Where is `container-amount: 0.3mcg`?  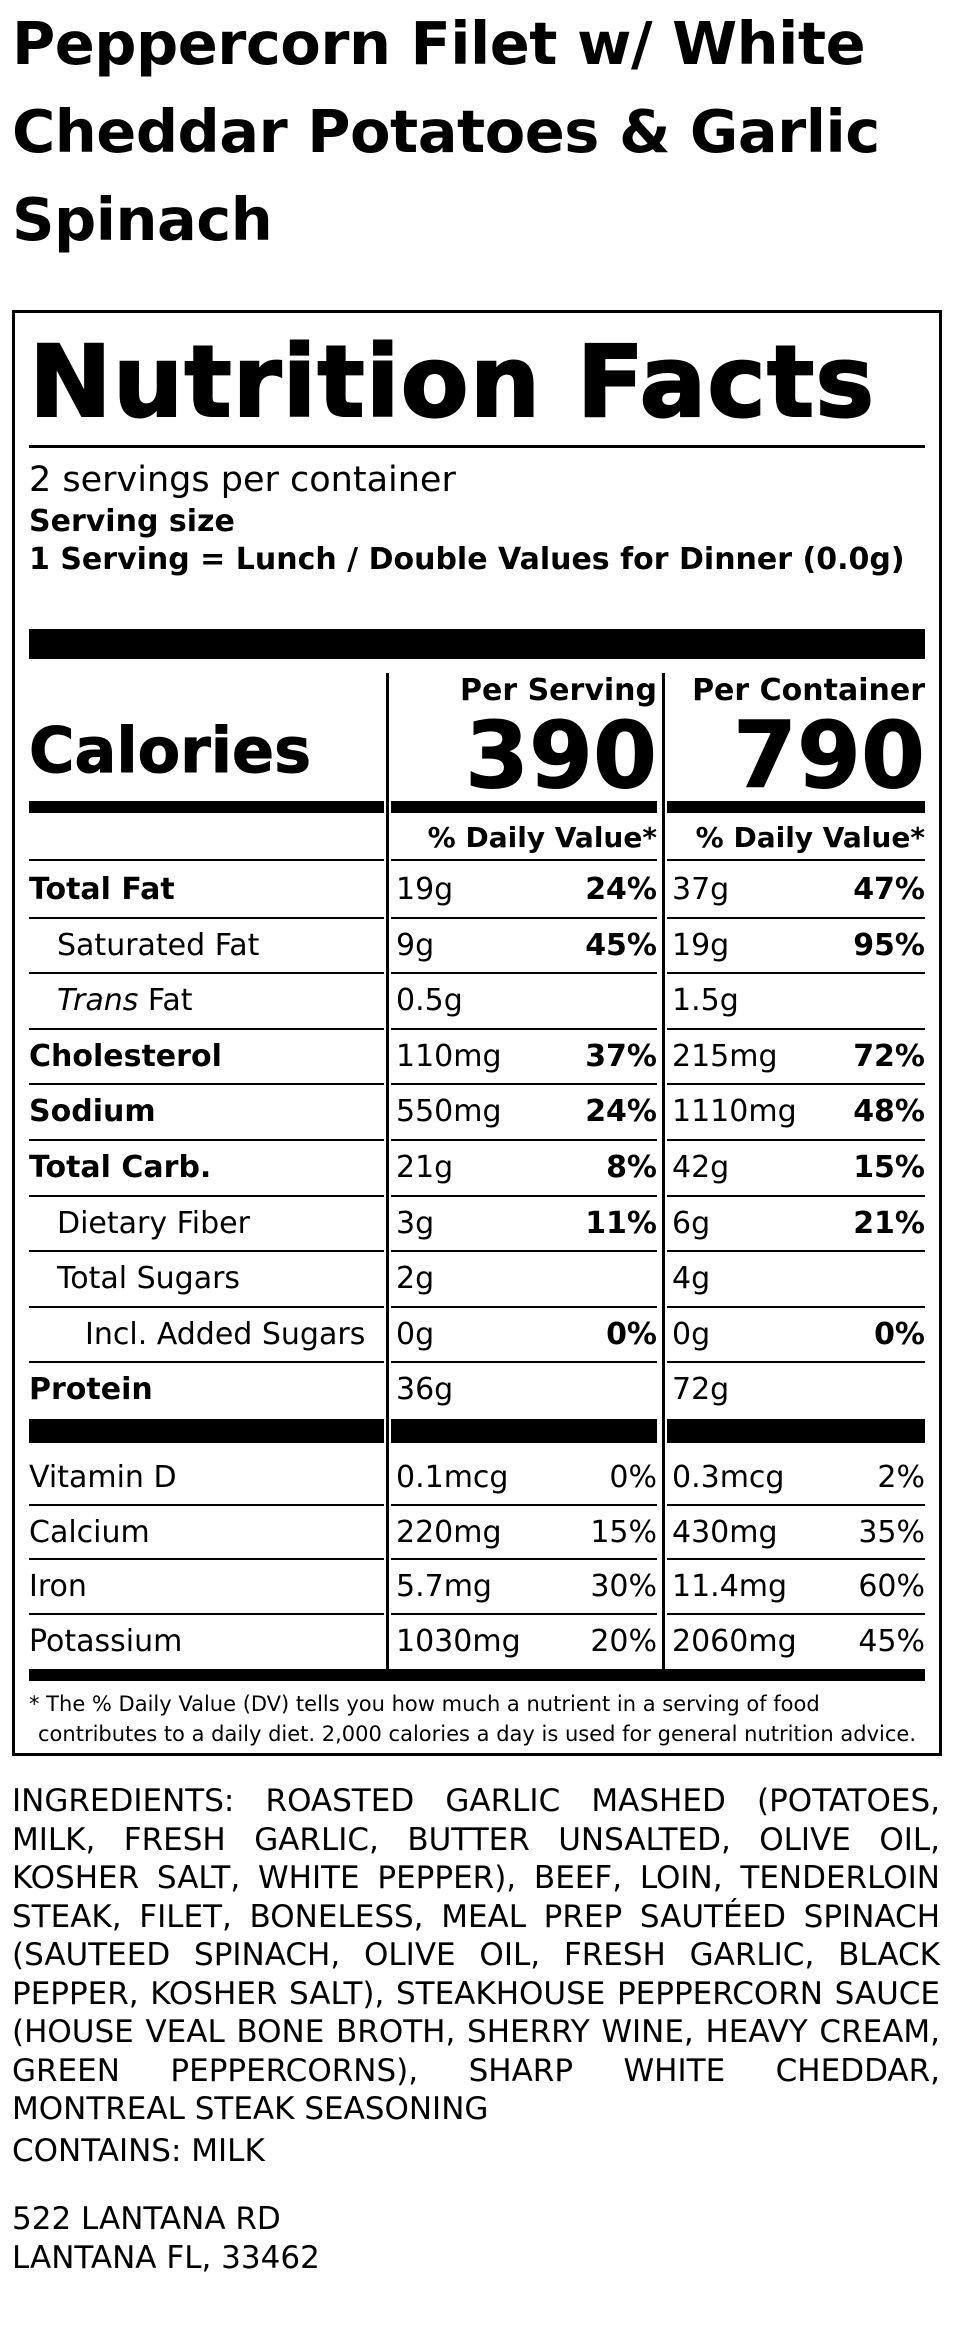
container-amount: 0.3mcg is located at coordinates (728, 1477).